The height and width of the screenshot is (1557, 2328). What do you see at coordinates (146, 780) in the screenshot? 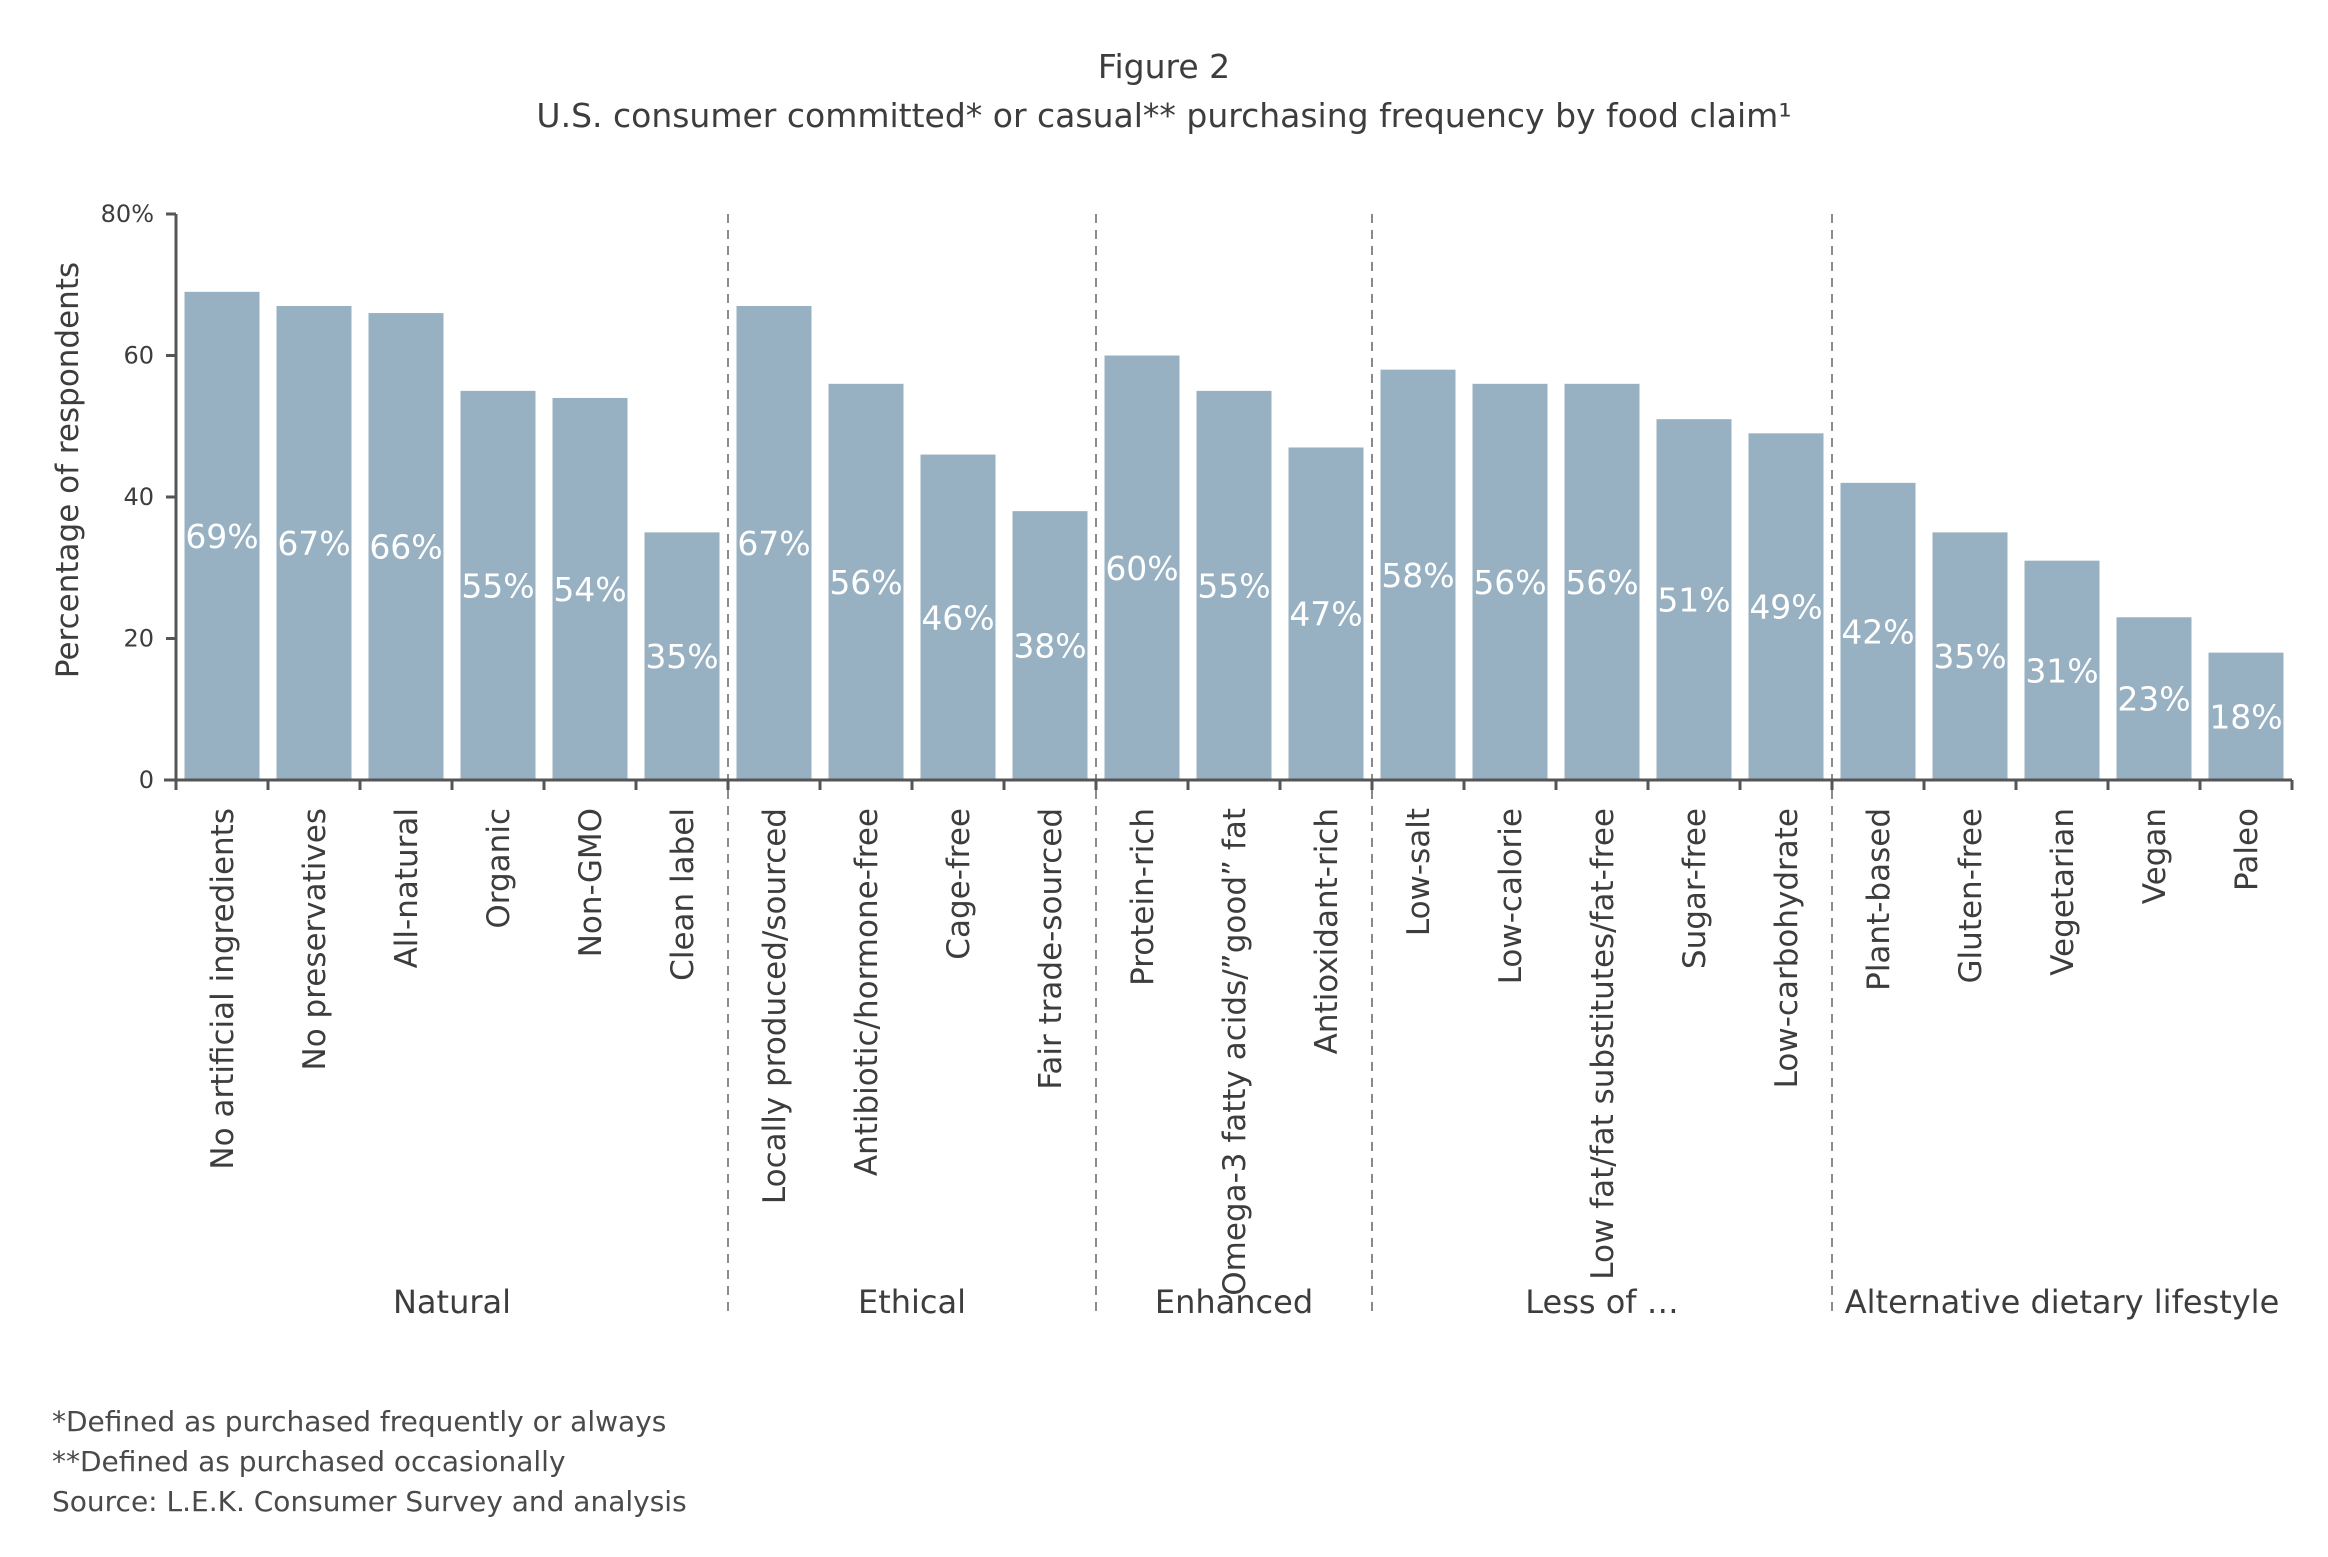
I see `y-tick-label: 0` at bounding box center [146, 780].